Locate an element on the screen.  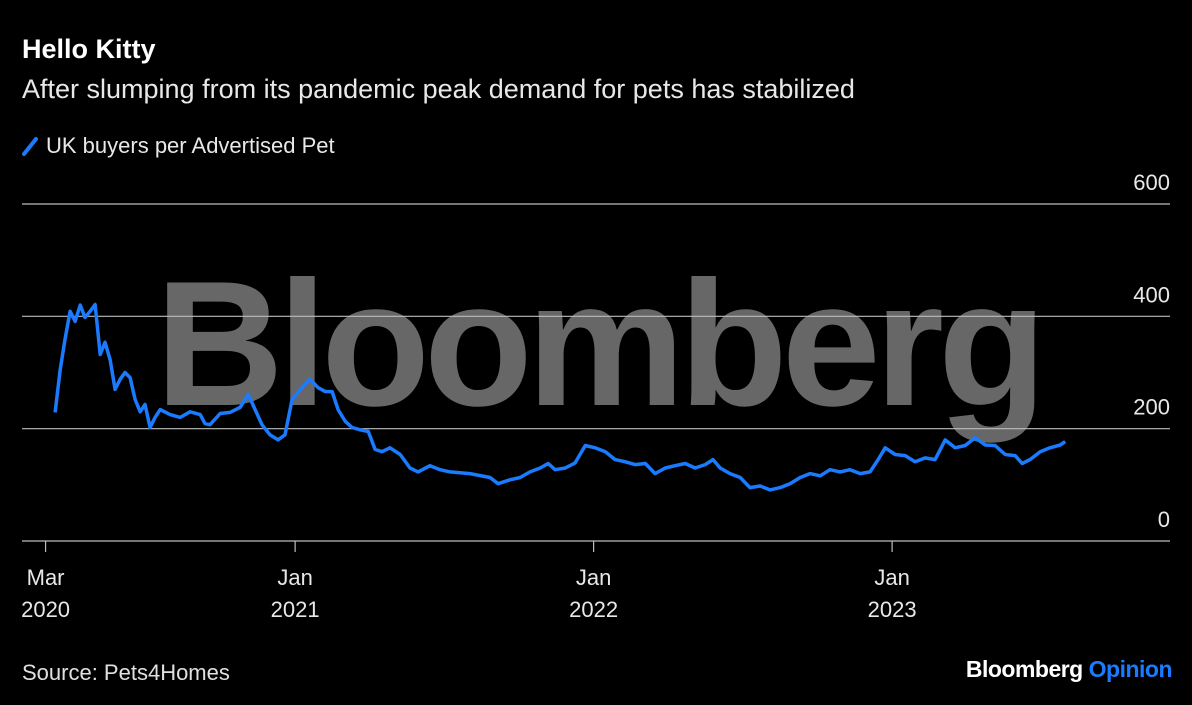
source: Source: Pets4Homes is located at coordinates (126, 672).